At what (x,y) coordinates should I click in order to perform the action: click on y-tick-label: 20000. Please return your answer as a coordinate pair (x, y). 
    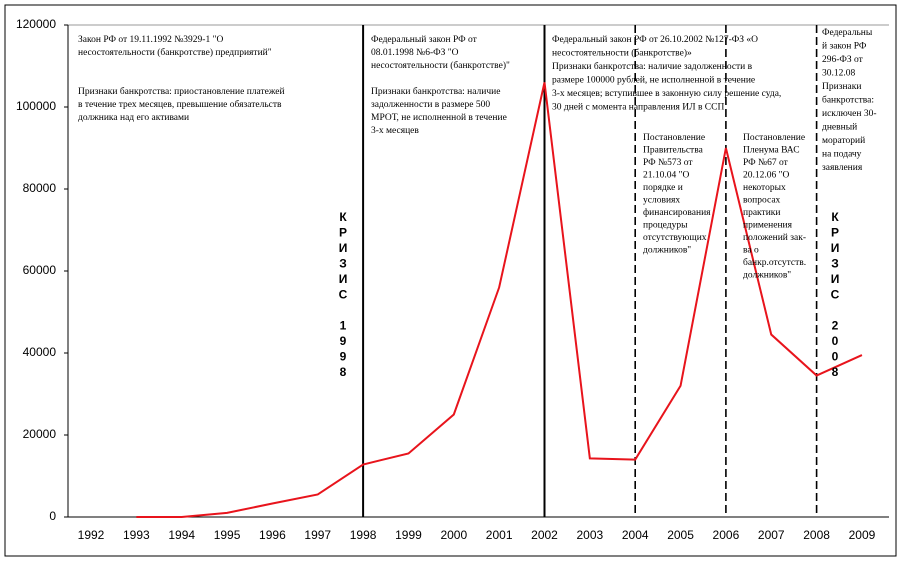
    Looking at the image, I should click on (40, 434).